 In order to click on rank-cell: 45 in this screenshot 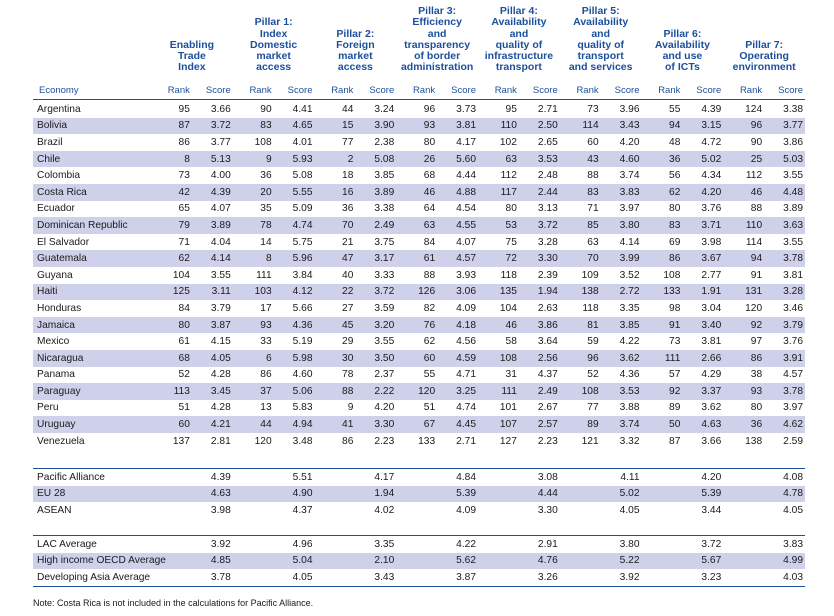, I will do `click(335, 325)`.